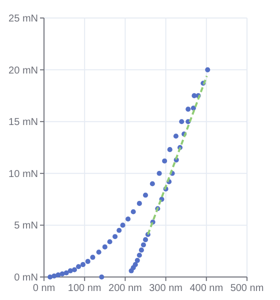 This screenshot has height=300, width=280. What do you see at coordinates (207, 288) in the screenshot?
I see `x-tick-label: 400 nm` at bounding box center [207, 288].